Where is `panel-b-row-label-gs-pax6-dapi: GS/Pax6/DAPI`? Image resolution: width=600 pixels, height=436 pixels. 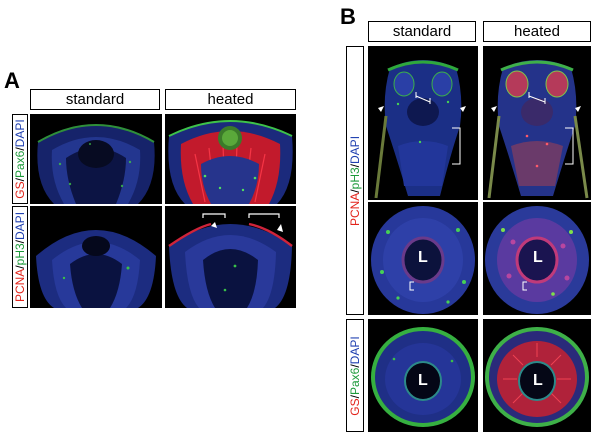 panel-b-row-label-gs-pax6-dapi: GS/Pax6/DAPI is located at coordinates (355, 375).